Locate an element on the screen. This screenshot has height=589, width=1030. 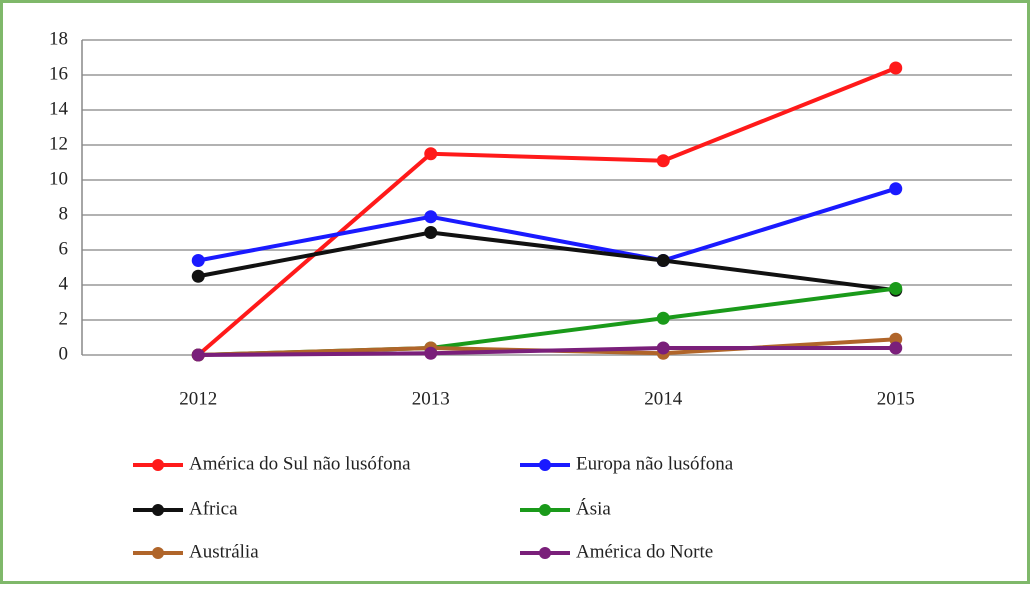
y-tick-label: 14 is located at coordinates (59, 108).